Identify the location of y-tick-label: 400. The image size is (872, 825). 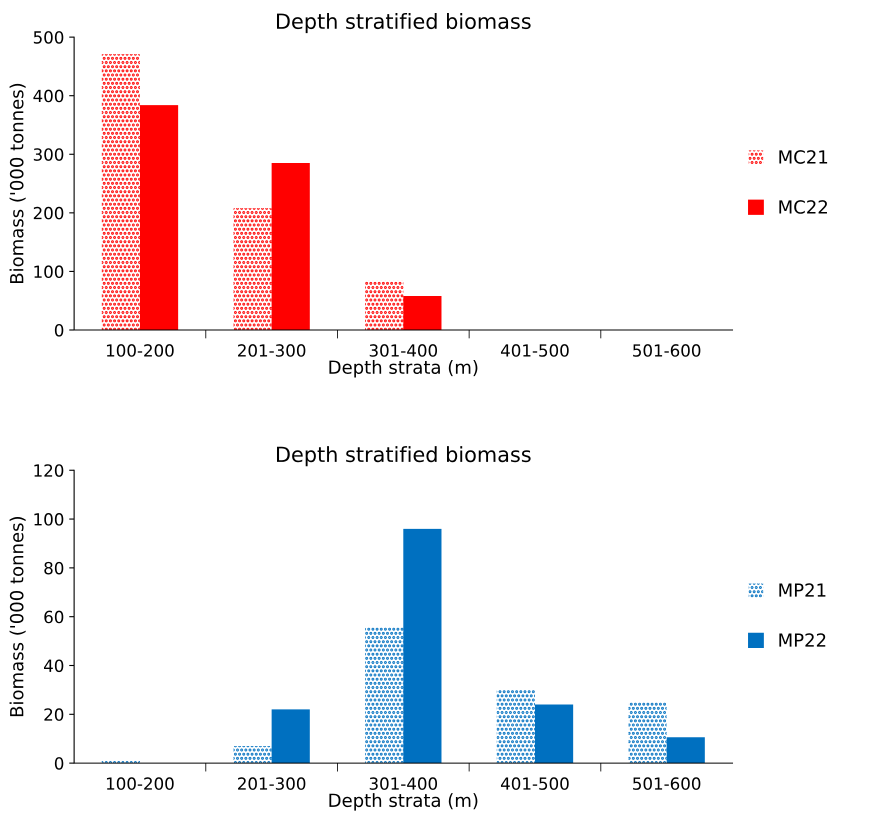
(48, 96).